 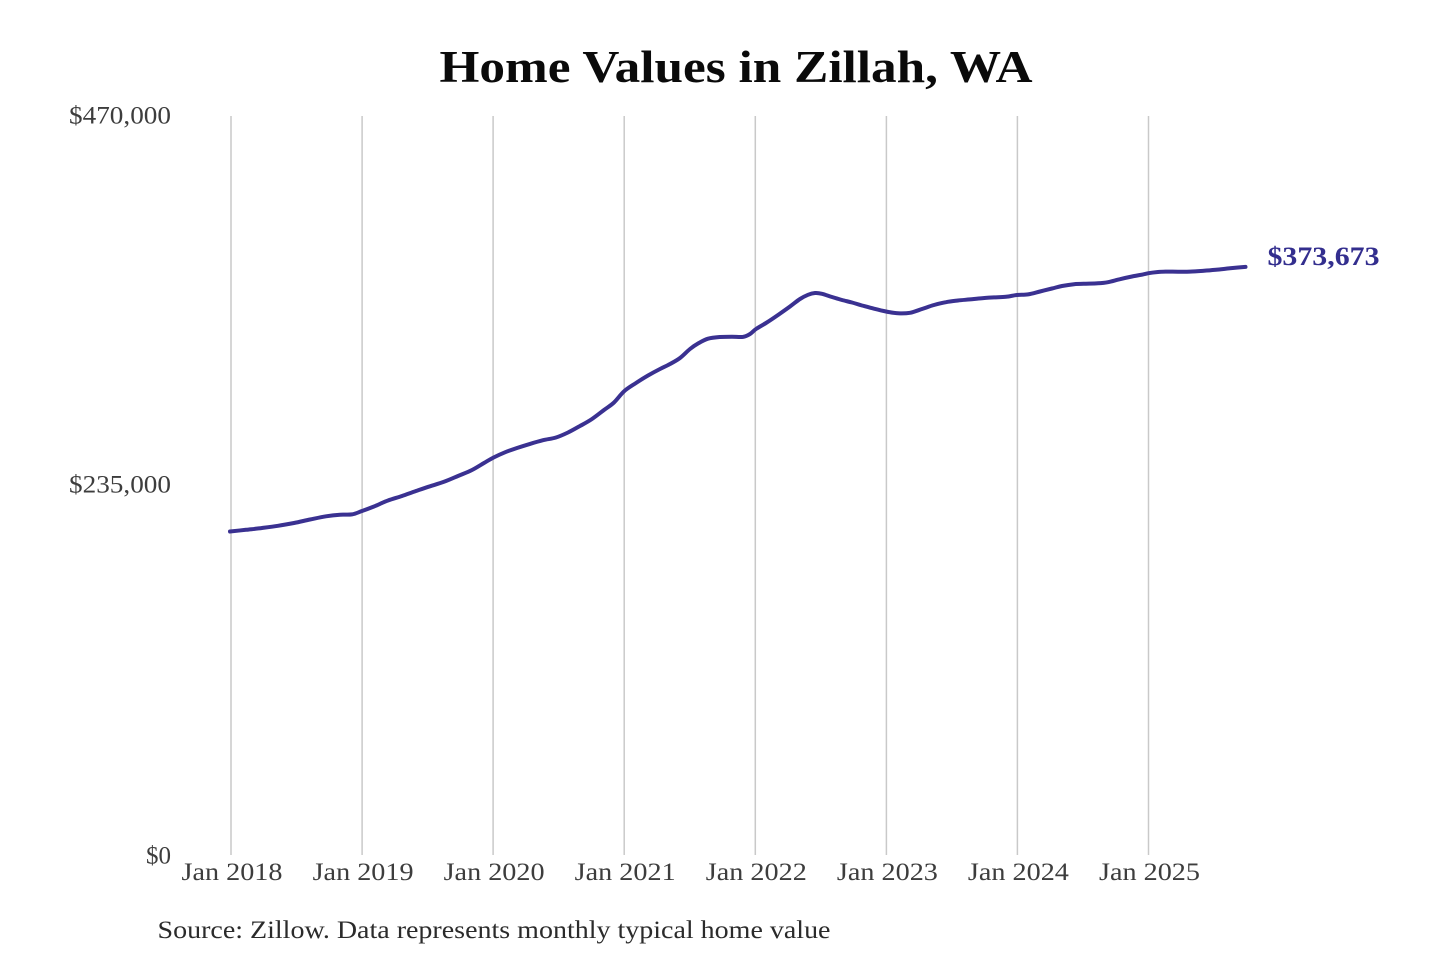 What do you see at coordinates (494, 872) in the screenshot?
I see `svg-text: Jan 2020` at bounding box center [494, 872].